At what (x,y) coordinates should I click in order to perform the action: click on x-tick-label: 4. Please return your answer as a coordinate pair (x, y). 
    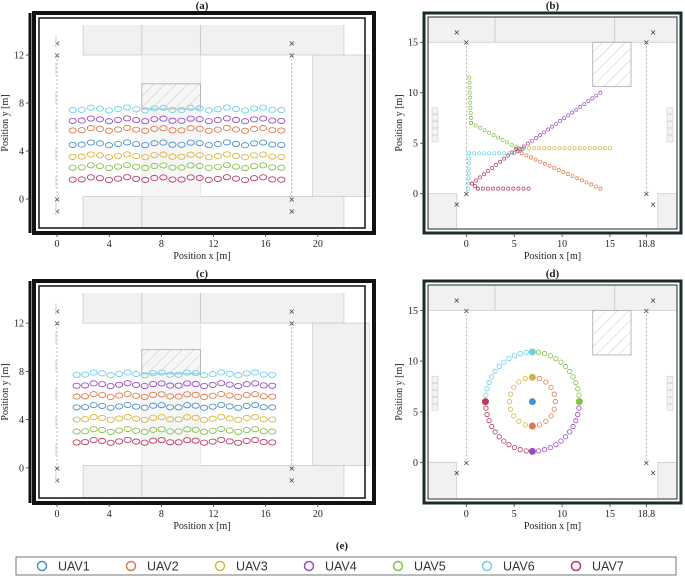
    Looking at the image, I should click on (109, 244).